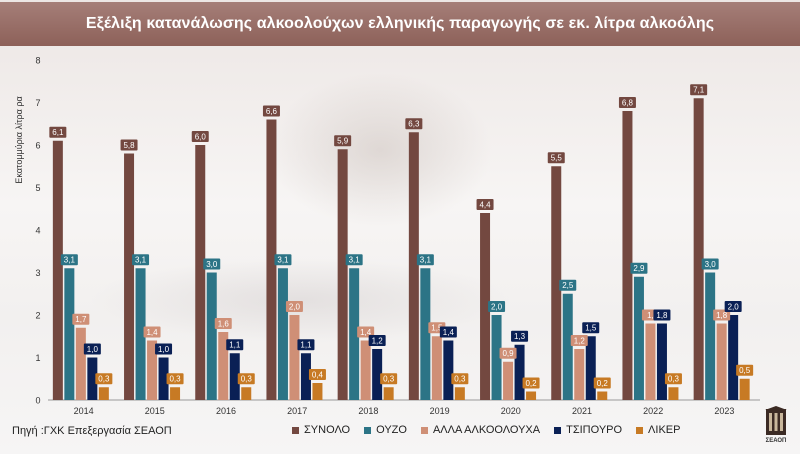  I want to click on y-tick-label: 3, so click(37, 273).